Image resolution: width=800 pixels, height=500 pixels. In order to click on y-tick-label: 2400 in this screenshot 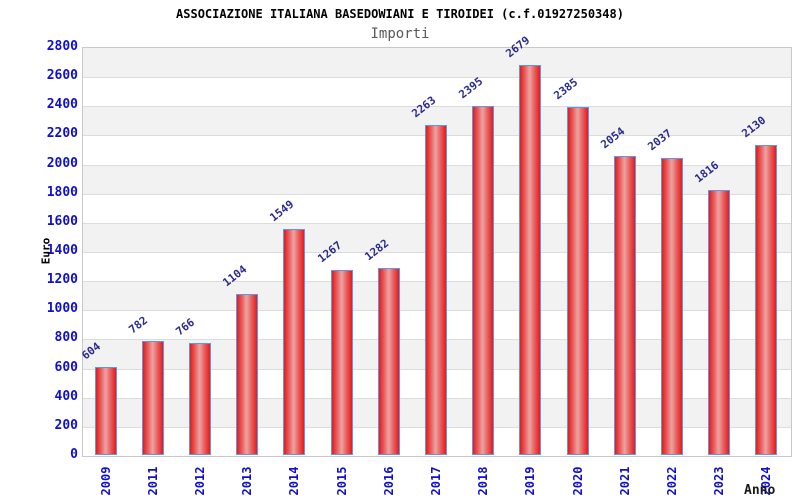, I will do `click(62, 105)`.